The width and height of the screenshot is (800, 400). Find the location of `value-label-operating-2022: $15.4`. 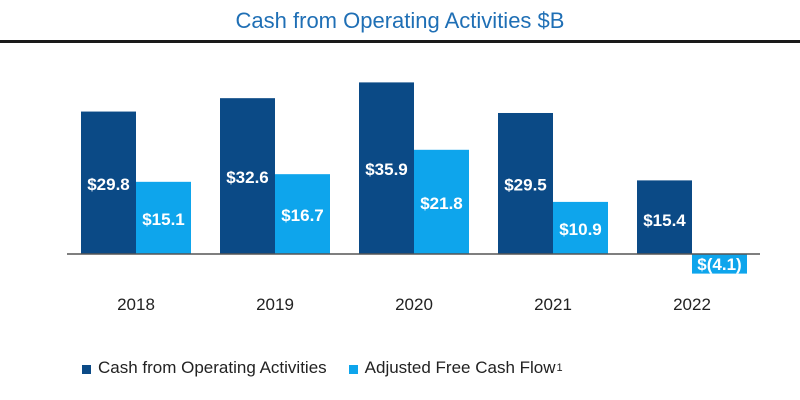

value-label-operating-2022: $15.4 is located at coordinates (664, 220).